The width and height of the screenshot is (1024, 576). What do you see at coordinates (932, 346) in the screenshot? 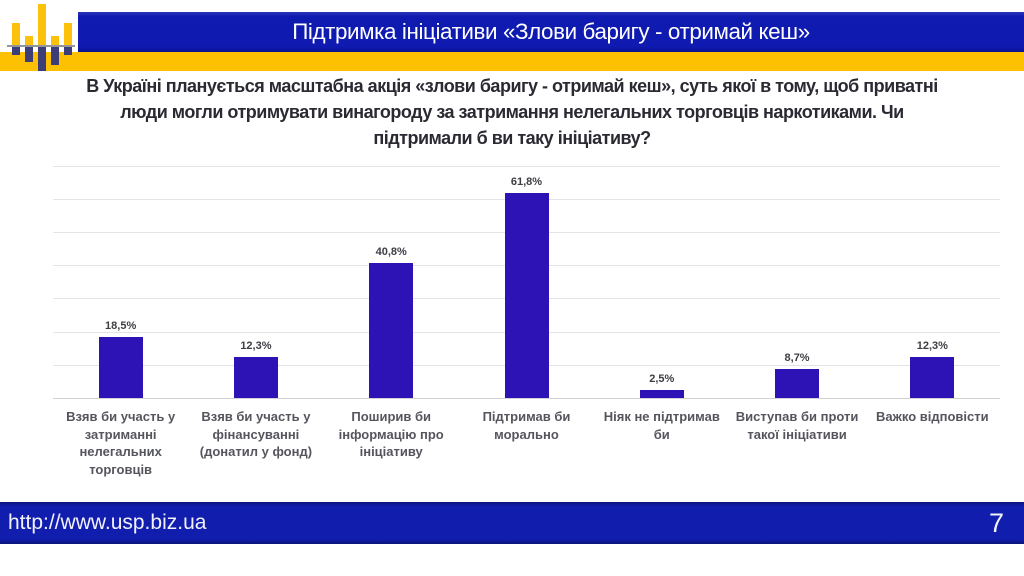
I see `value-label-7: 12,3%` at bounding box center [932, 346].